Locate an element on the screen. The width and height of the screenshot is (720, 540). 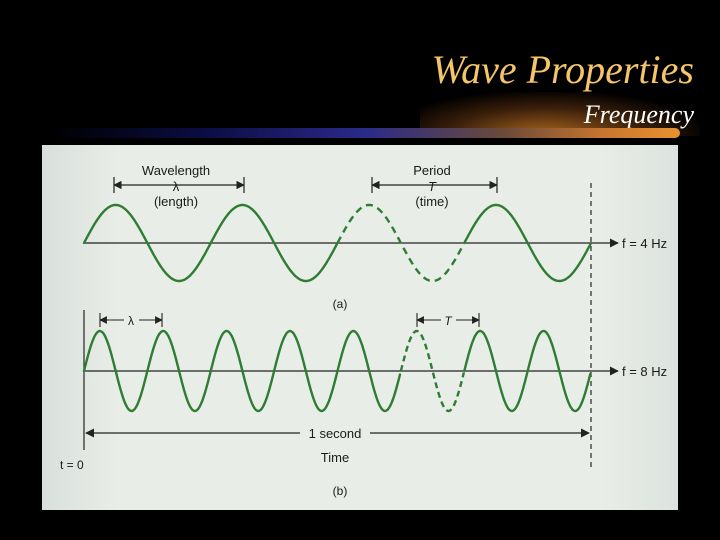
panel-a-caption: (a) is located at coordinates (340, 304).